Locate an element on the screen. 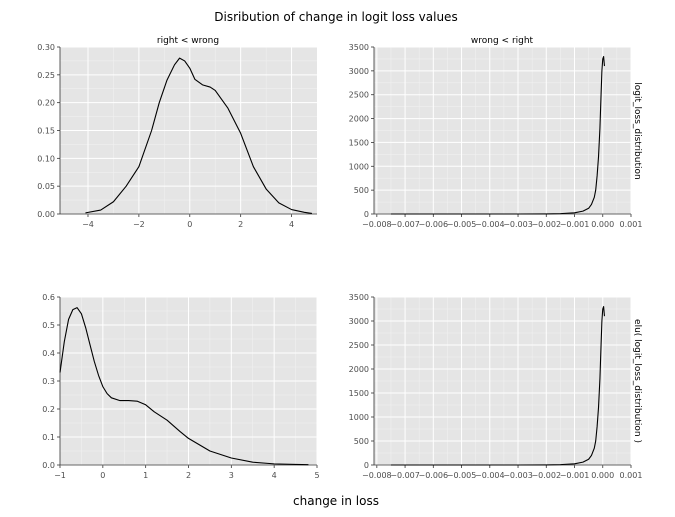 This screenshot has height=517, width=675. x-tick-label: −1 is located at coordinates (60, 475).